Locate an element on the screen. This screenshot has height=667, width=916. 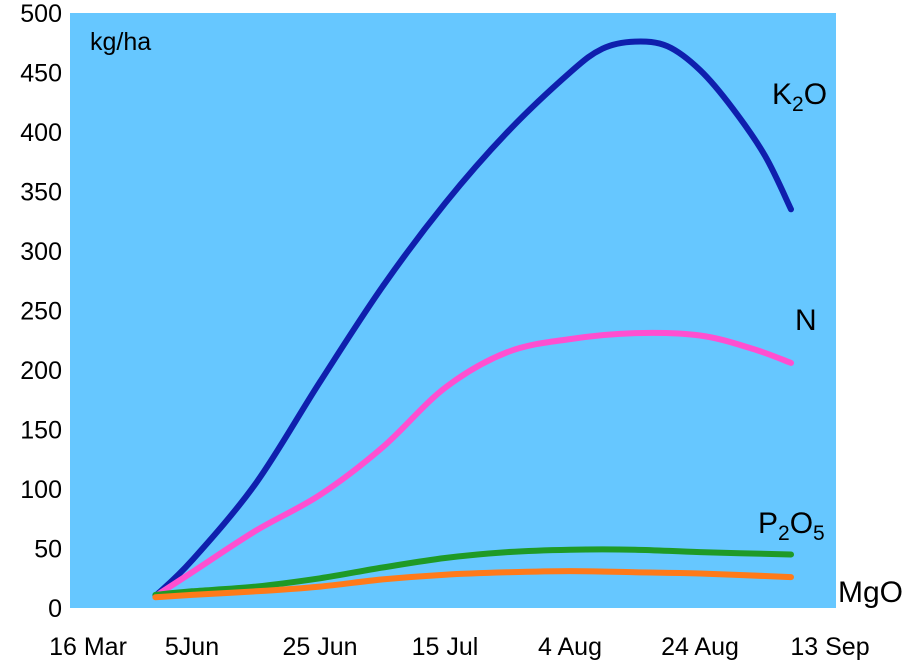
series-line-p2o5 is located at coordinates (473, 572).